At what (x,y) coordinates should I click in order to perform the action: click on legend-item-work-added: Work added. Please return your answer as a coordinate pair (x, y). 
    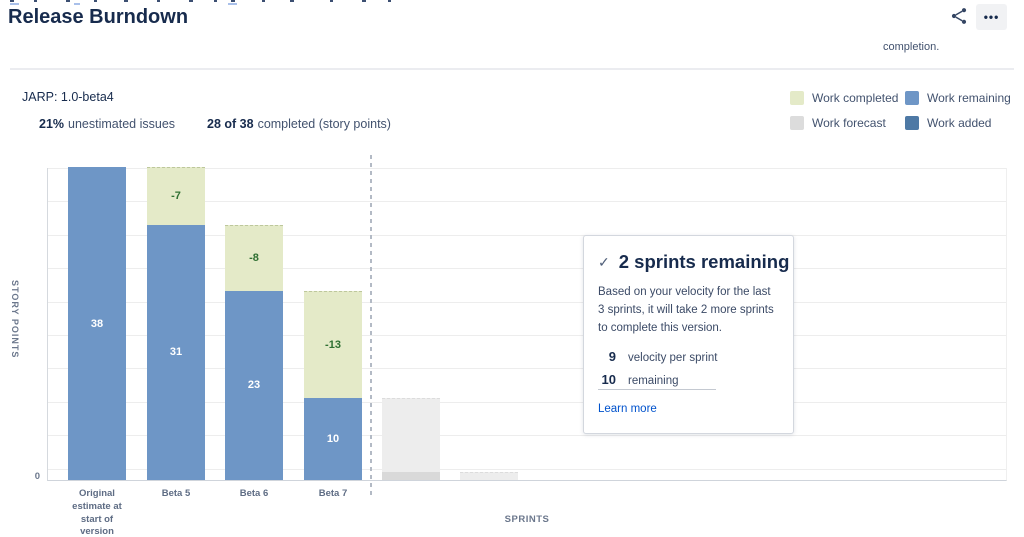
    Looking at the image, I should click on (958, 123).